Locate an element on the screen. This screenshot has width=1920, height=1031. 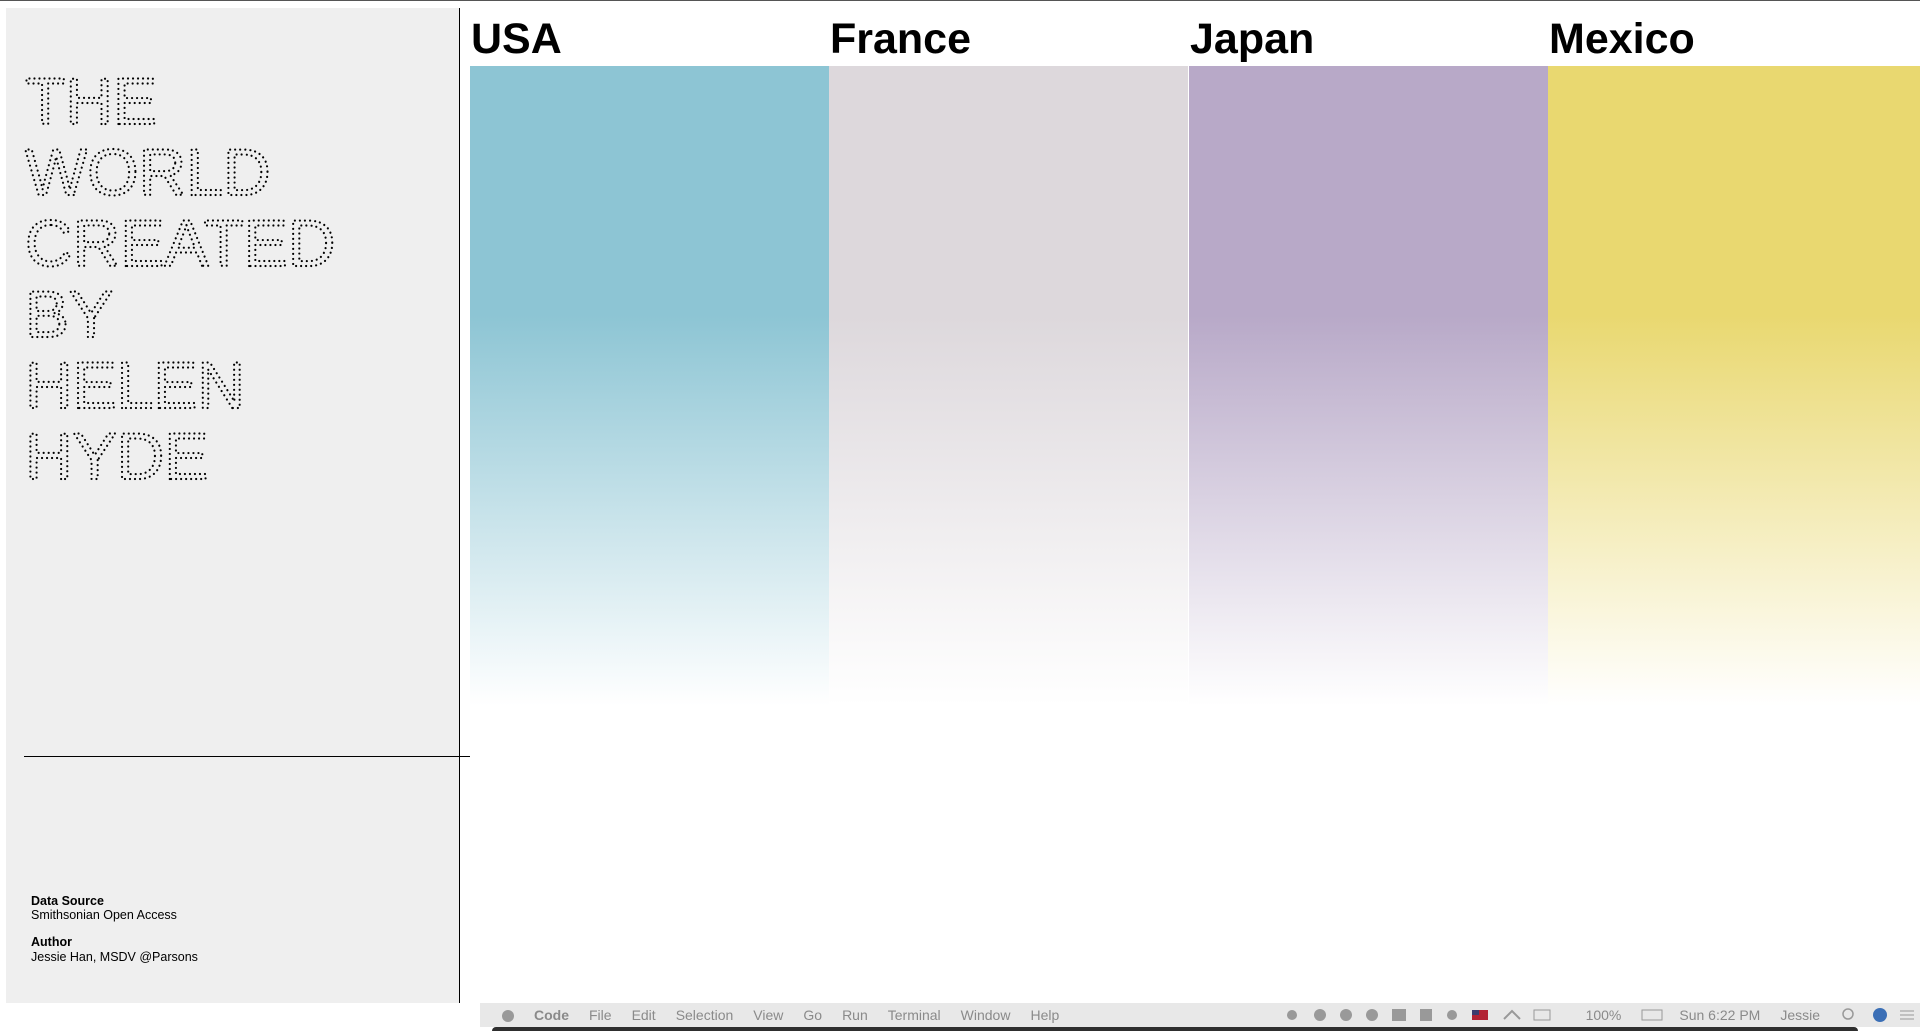
label: Data Source is located at coordinates (67, 901).